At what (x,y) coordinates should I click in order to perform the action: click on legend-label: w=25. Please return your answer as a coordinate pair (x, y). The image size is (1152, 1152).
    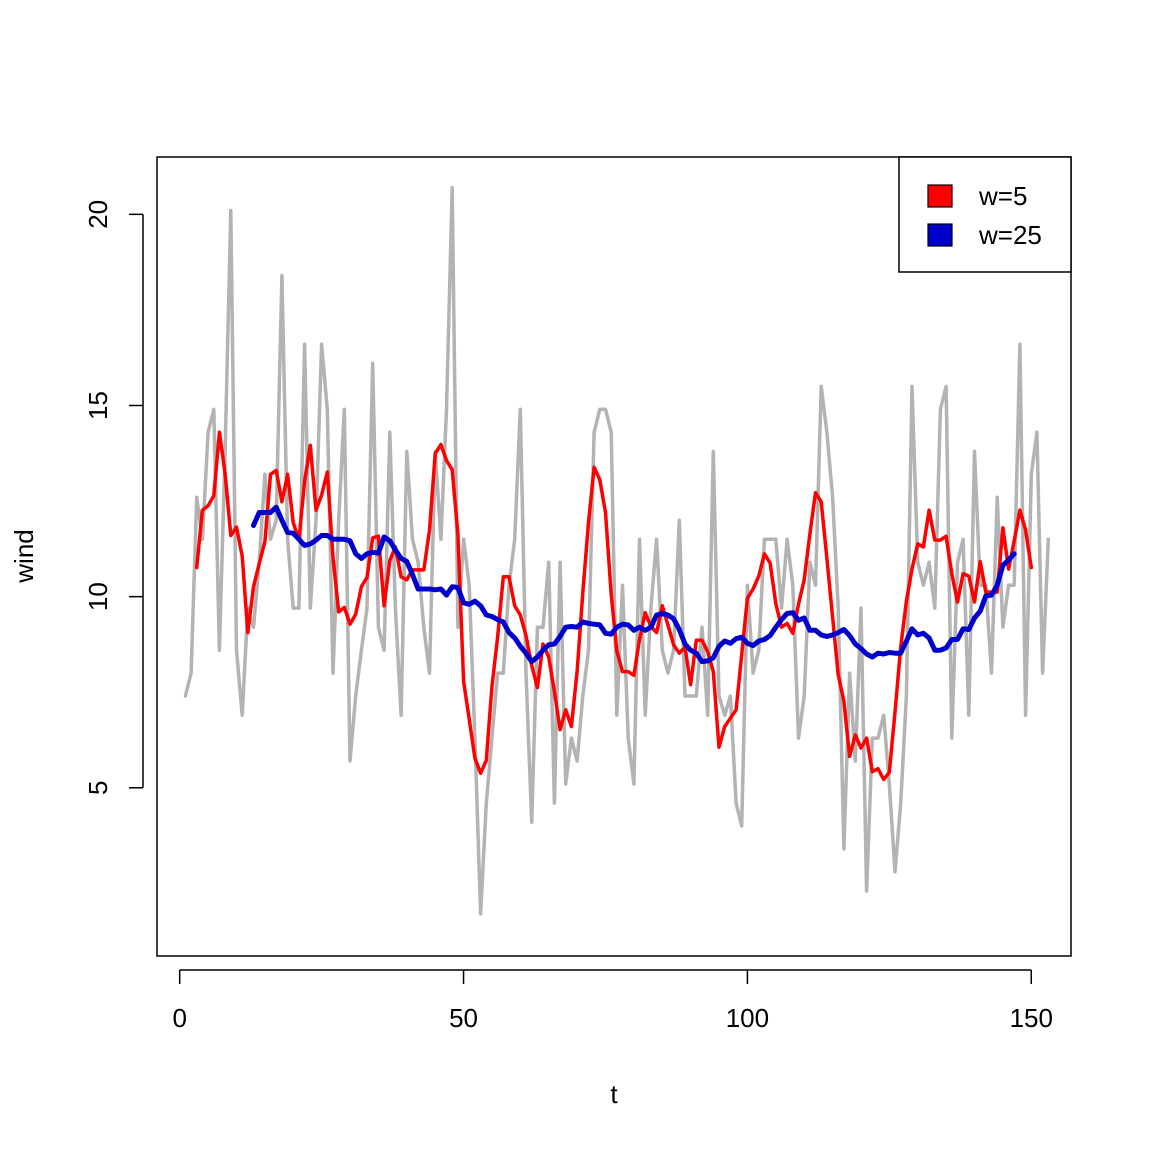
    Looking at the image, I should click on (1010, 235).